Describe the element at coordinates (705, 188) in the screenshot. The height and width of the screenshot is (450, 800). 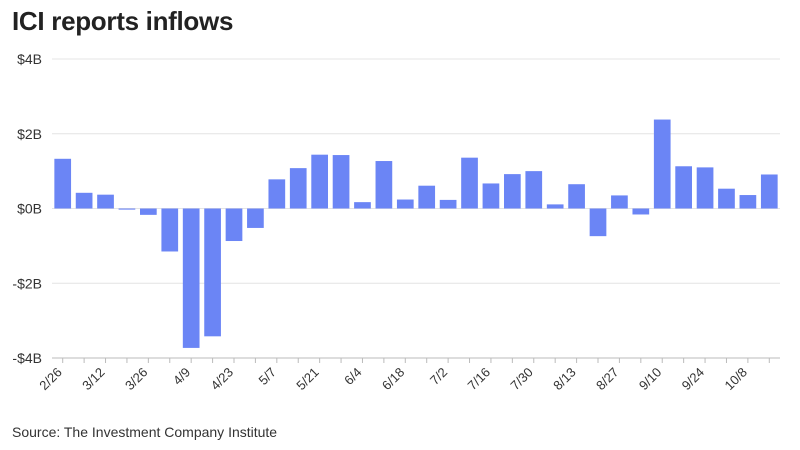
I see `bar: 9/24: 1.1` at that location.